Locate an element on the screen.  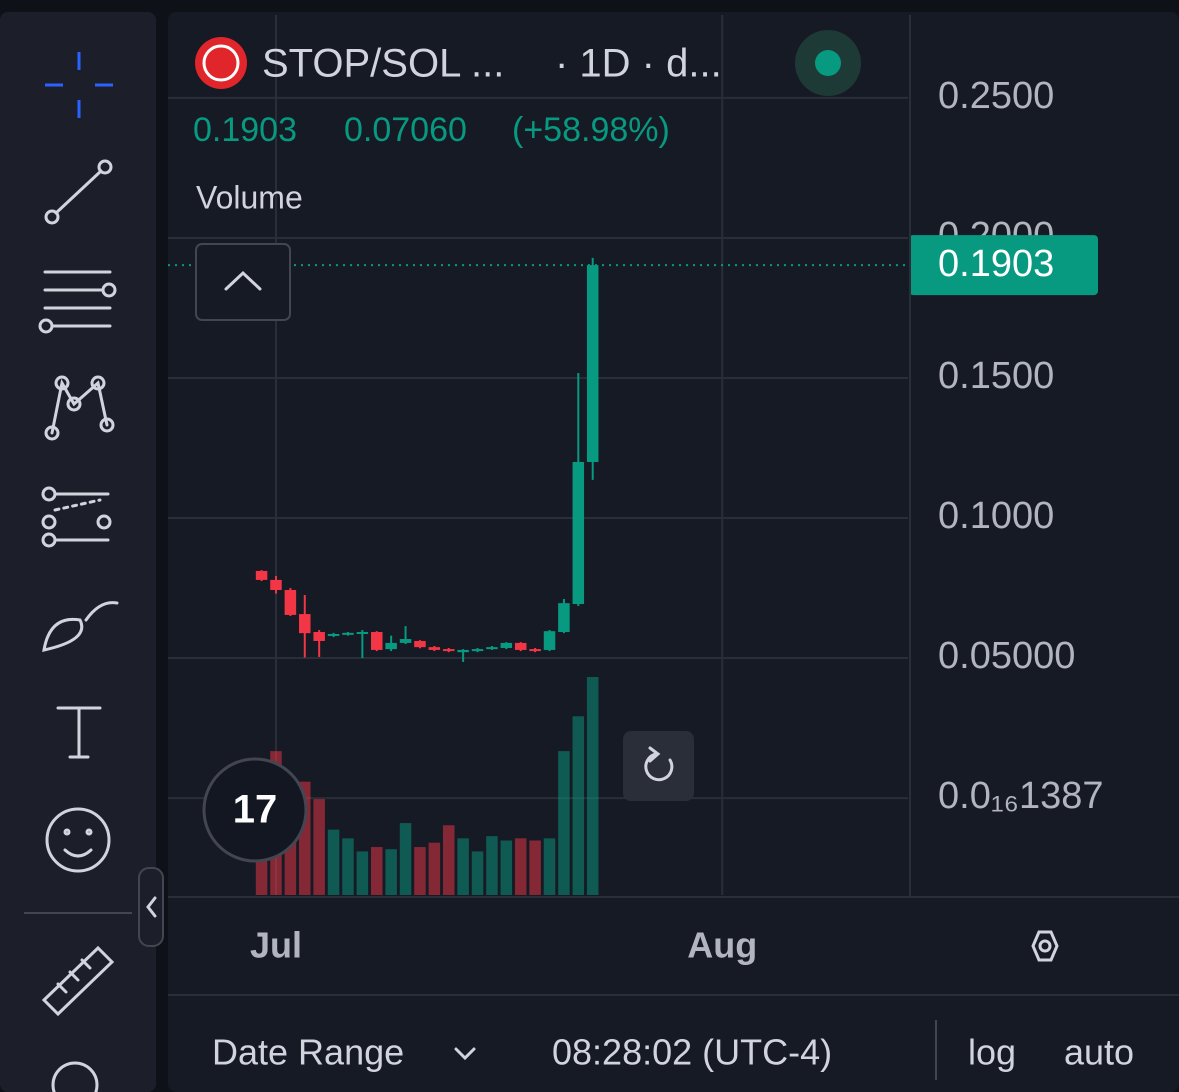
symbol-logo-ring is located at coordinates (221, 63).